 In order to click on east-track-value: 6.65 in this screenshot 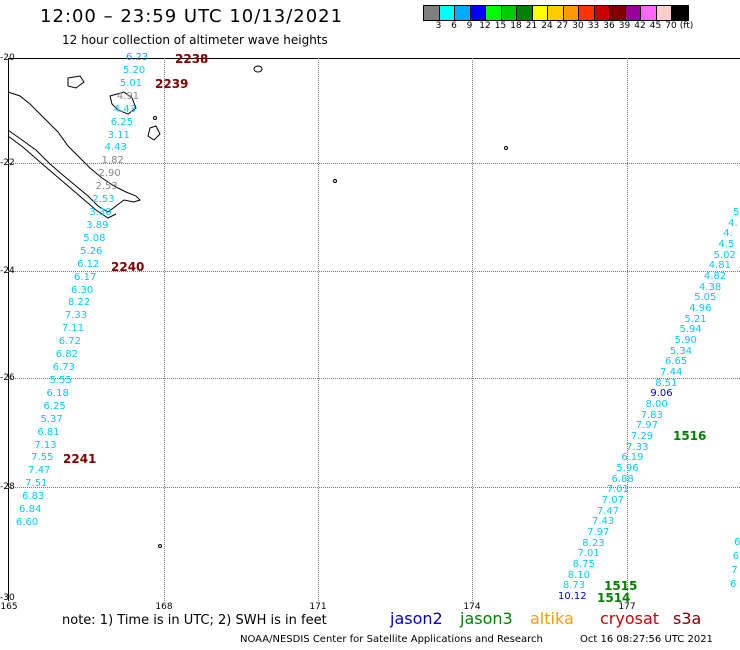, I will do `click(676, 362)`.